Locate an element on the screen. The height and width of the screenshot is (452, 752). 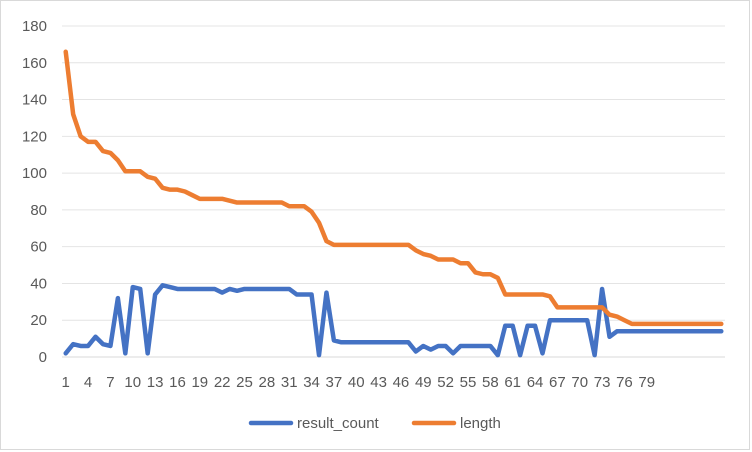
x-tick-label: 40 is located at coordinates (356, 382).